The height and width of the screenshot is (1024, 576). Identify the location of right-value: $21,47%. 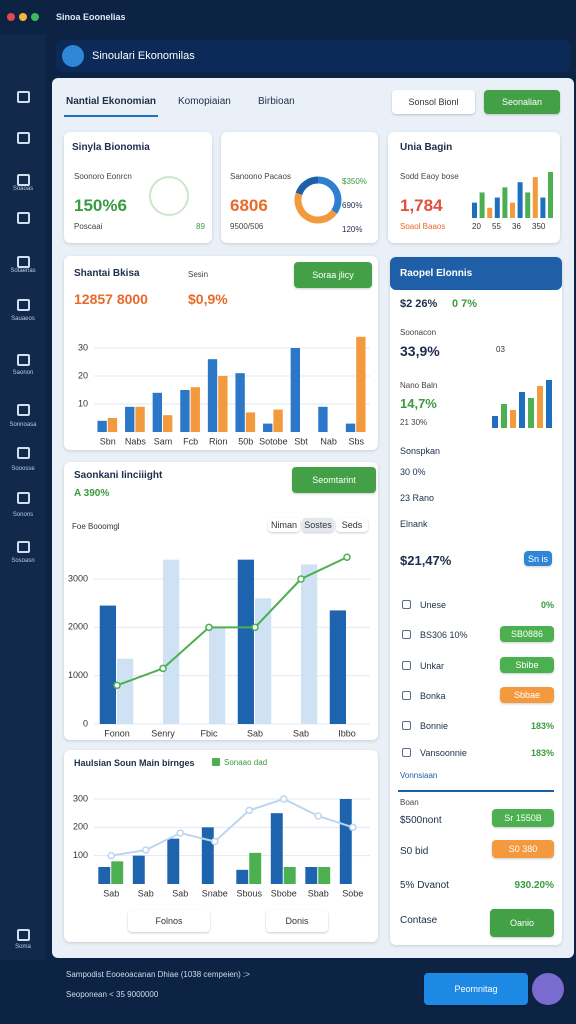
(426, 560).